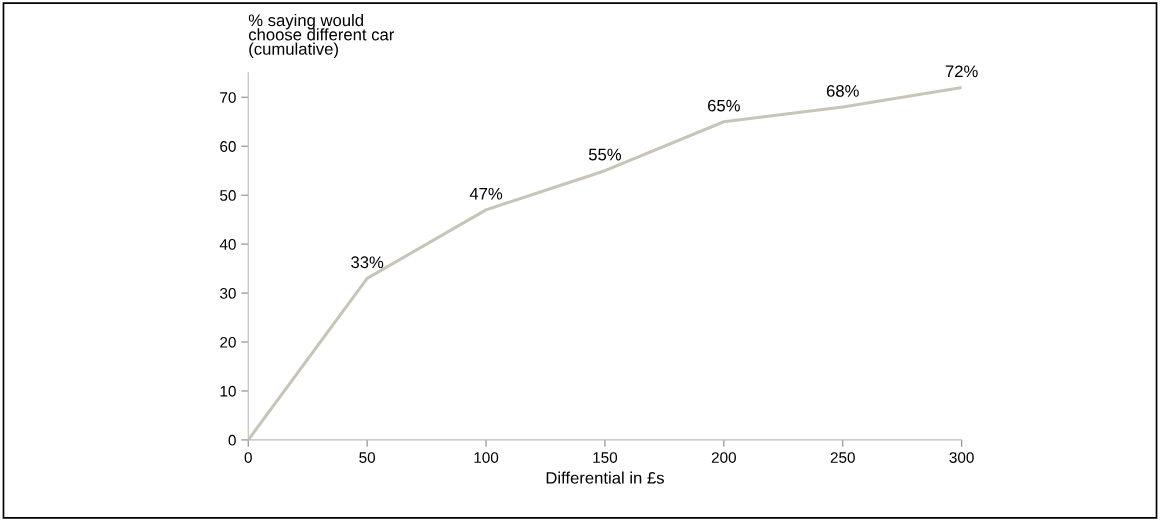 The image size is (1160, 520). I want to click on y-tick-label: 0, so click(232, 440).